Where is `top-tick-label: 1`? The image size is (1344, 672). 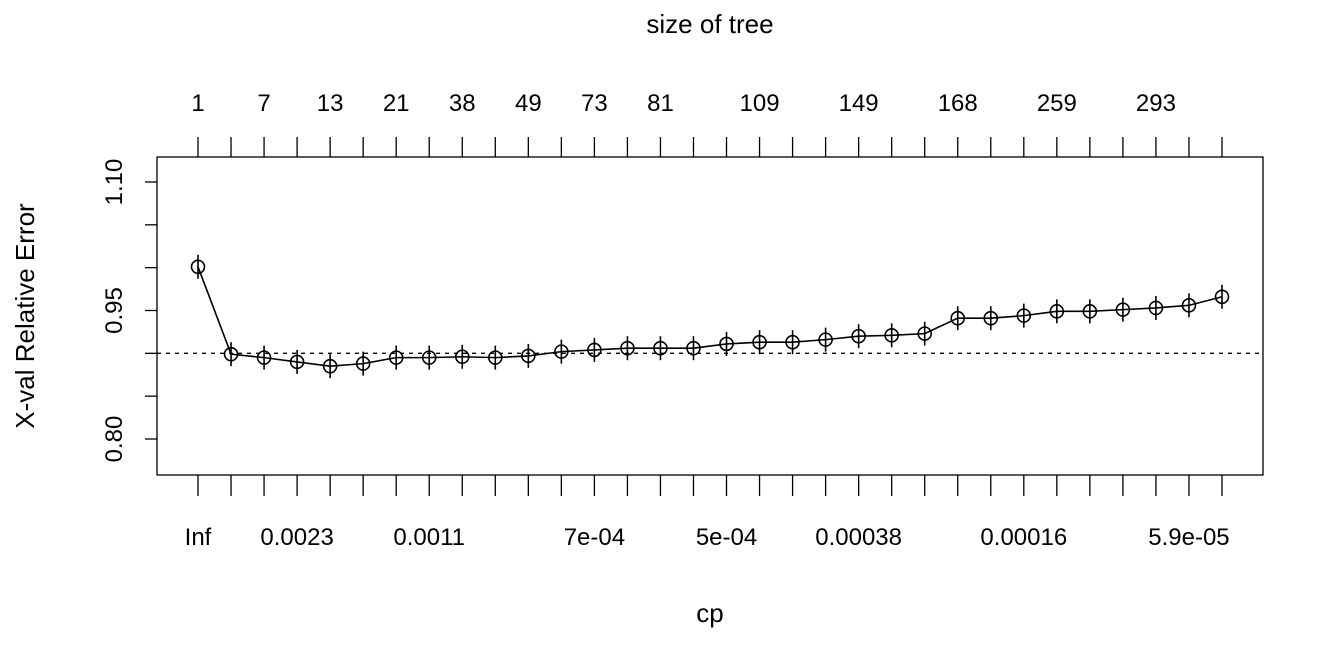 top-tick-label: 1 is located at coordinates (197, 103).